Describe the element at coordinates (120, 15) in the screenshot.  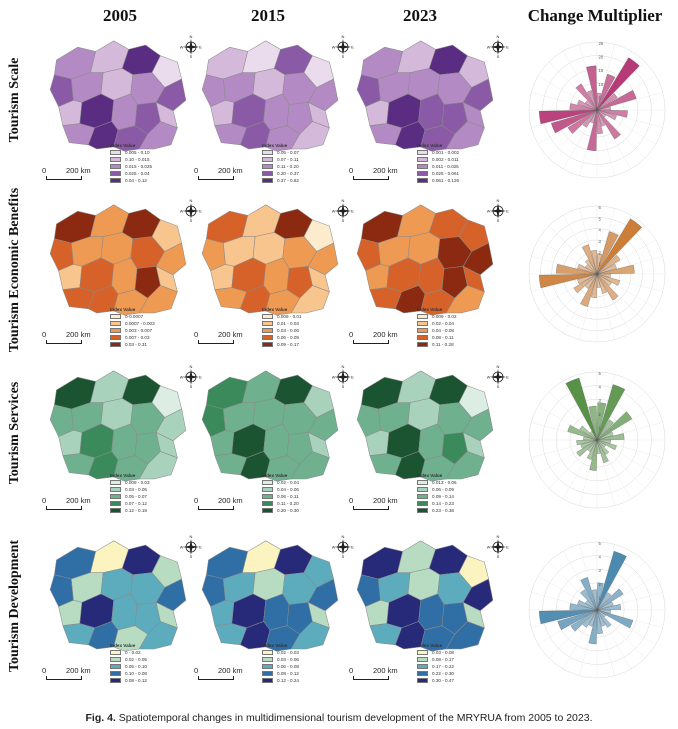
I see `column-header-2005: 2005` at that location.